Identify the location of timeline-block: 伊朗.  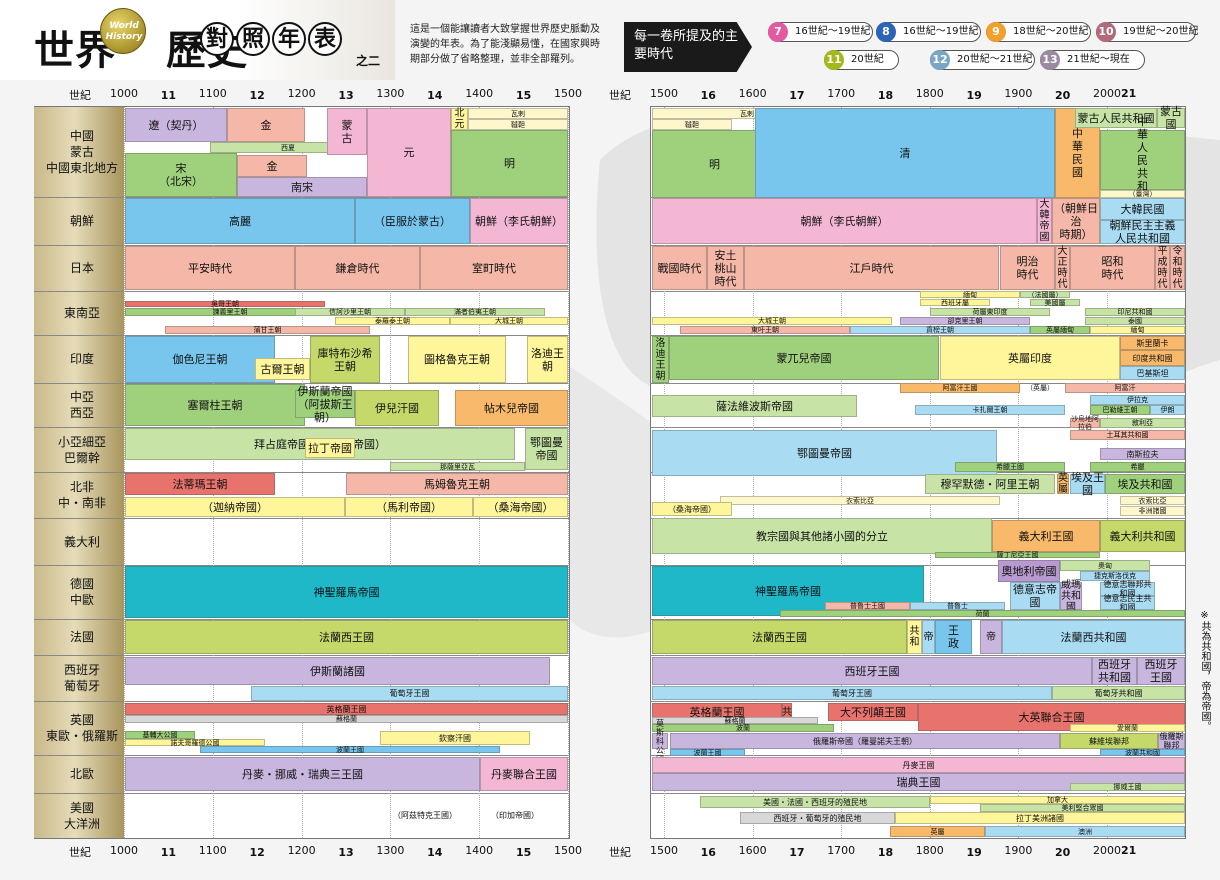
(1167, 410).